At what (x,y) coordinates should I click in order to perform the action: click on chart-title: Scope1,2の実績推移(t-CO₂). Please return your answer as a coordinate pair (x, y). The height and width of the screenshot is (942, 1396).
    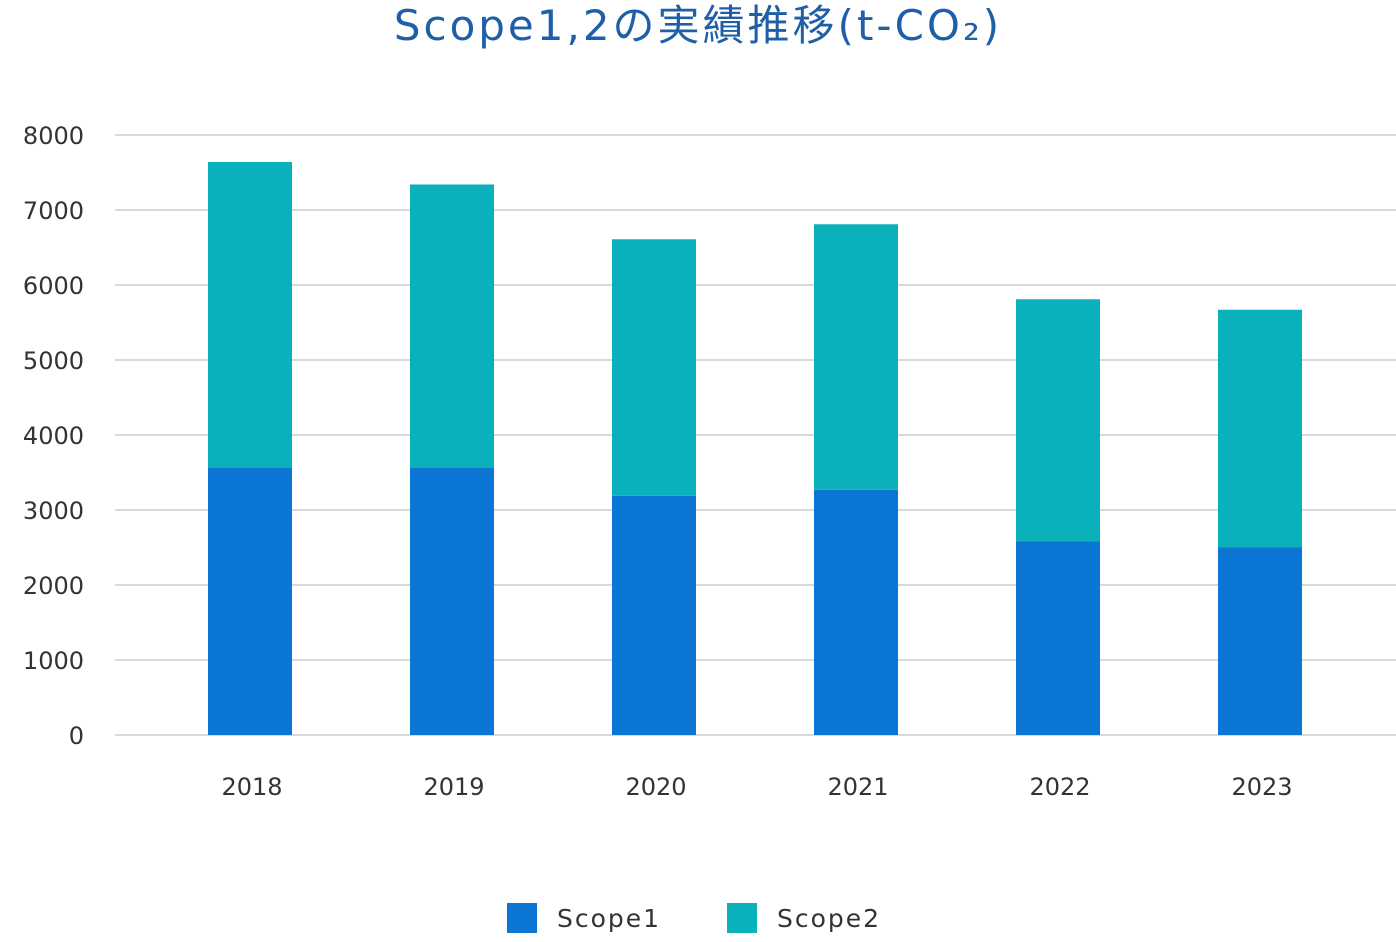
    Looking at the image, I should click on (698, 25).